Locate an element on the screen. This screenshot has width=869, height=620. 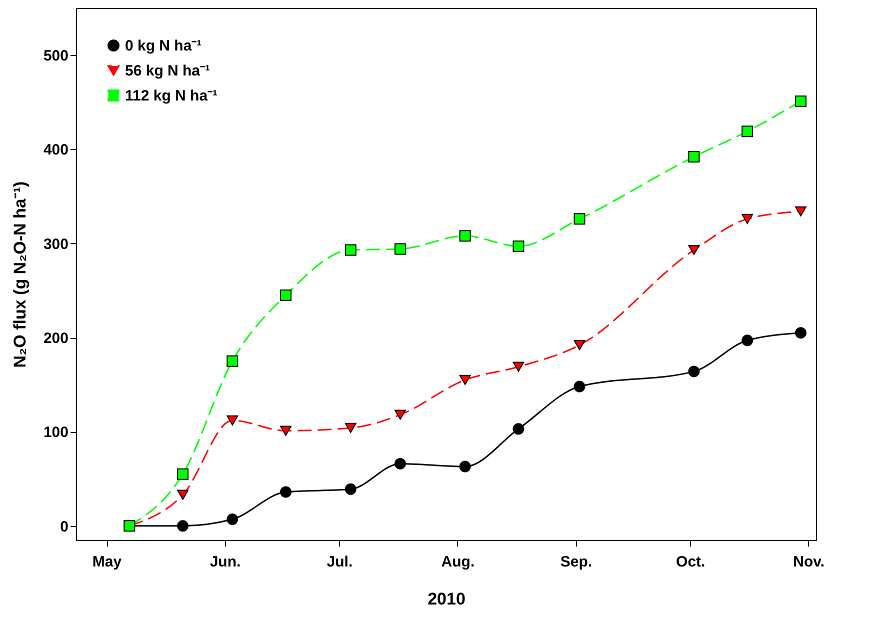
y-tick-label: 100 is located at coordinates (55, 433).